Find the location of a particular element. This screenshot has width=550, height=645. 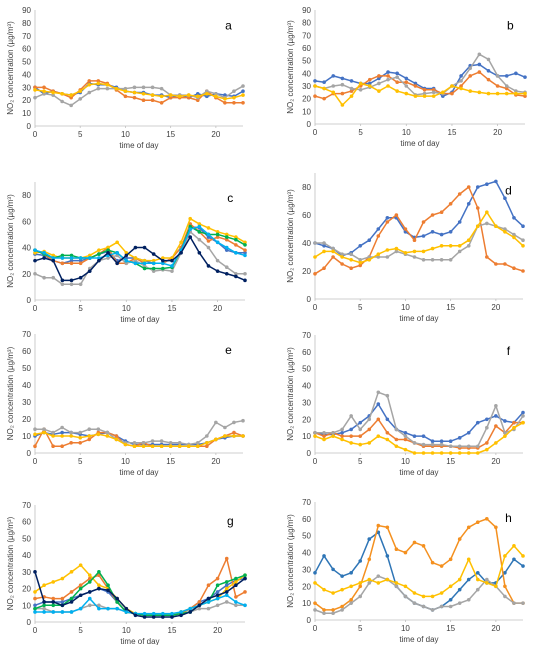

x-axis-label: time of day is located at coordinates (419, 143).